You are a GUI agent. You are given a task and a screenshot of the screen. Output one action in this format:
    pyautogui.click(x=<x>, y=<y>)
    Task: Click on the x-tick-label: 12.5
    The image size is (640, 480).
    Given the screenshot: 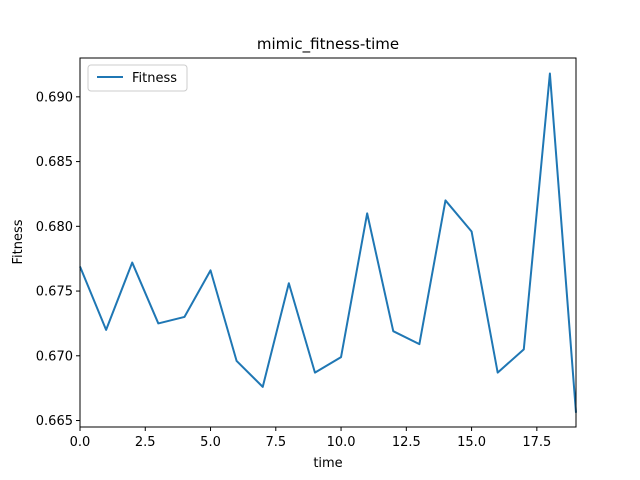 What is the action you would take?
    pyautogui.click(x=406, y=442)
    